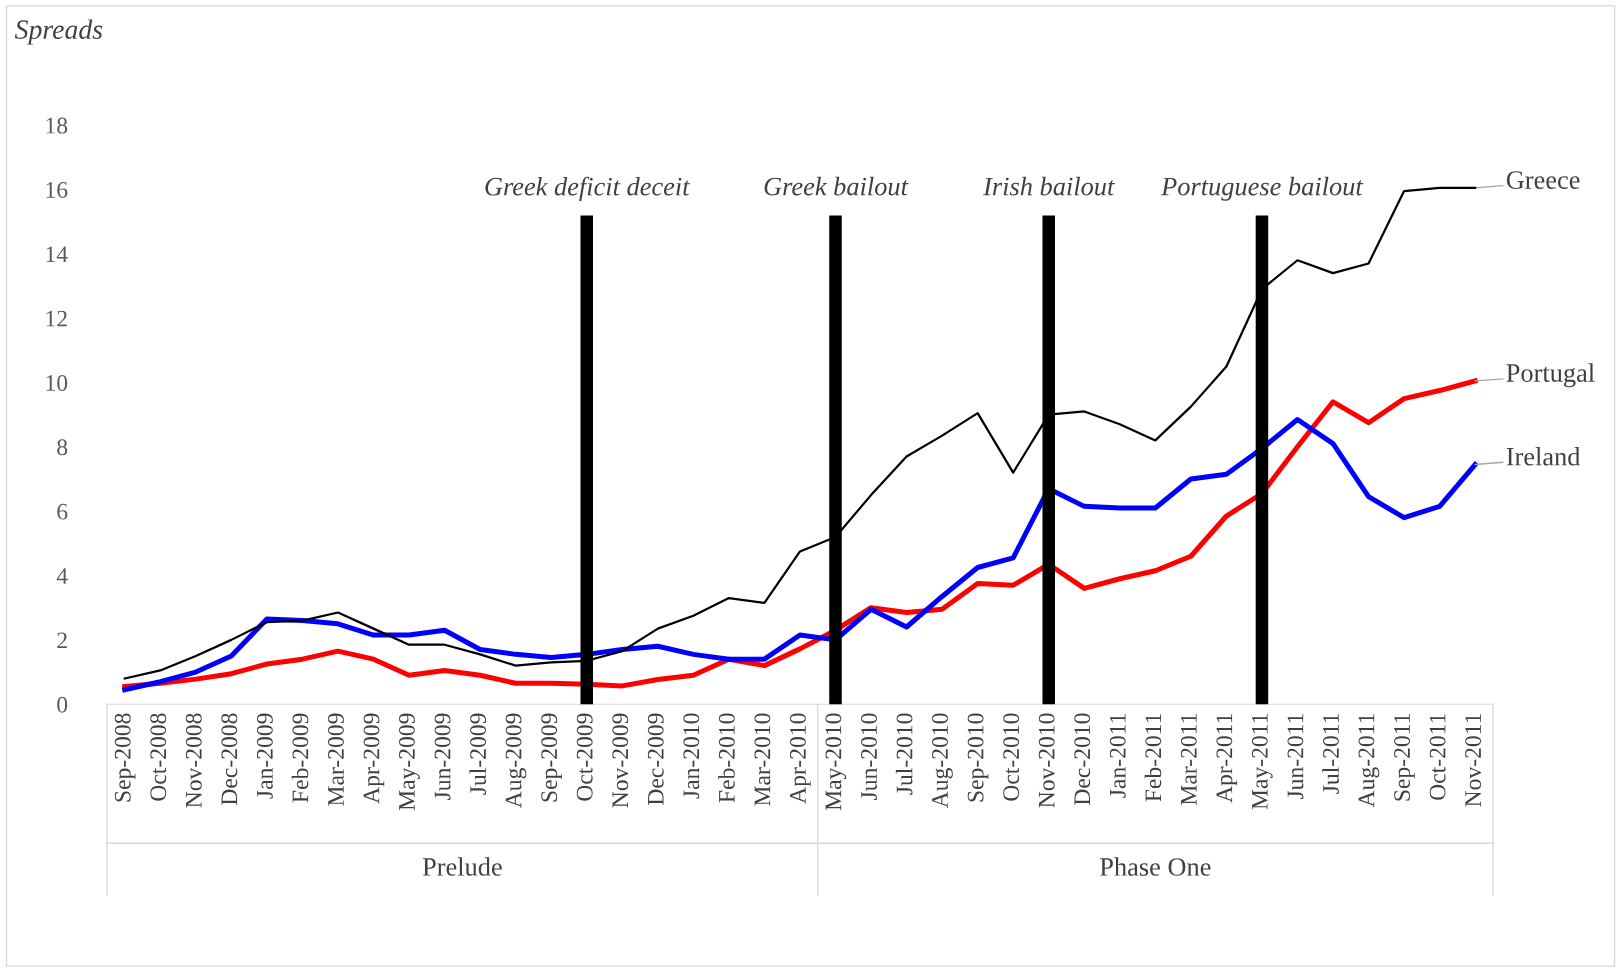 The width and height of the screenshot is (1621, 970). I want to click on y-tick-label: 10, so click(57, 382).